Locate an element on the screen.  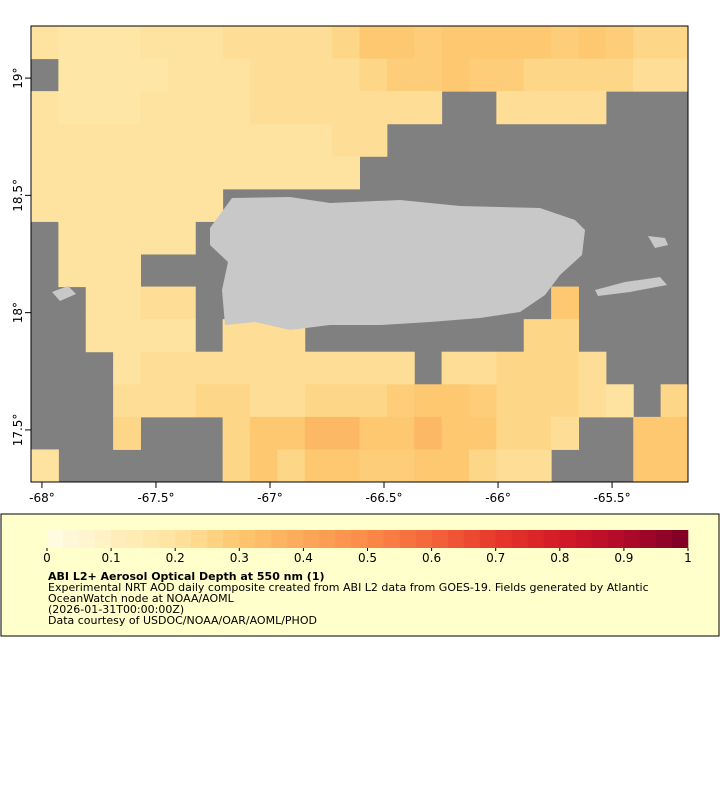
colorbar-tick-label: 0.7 is located at coordinates (495, 558).